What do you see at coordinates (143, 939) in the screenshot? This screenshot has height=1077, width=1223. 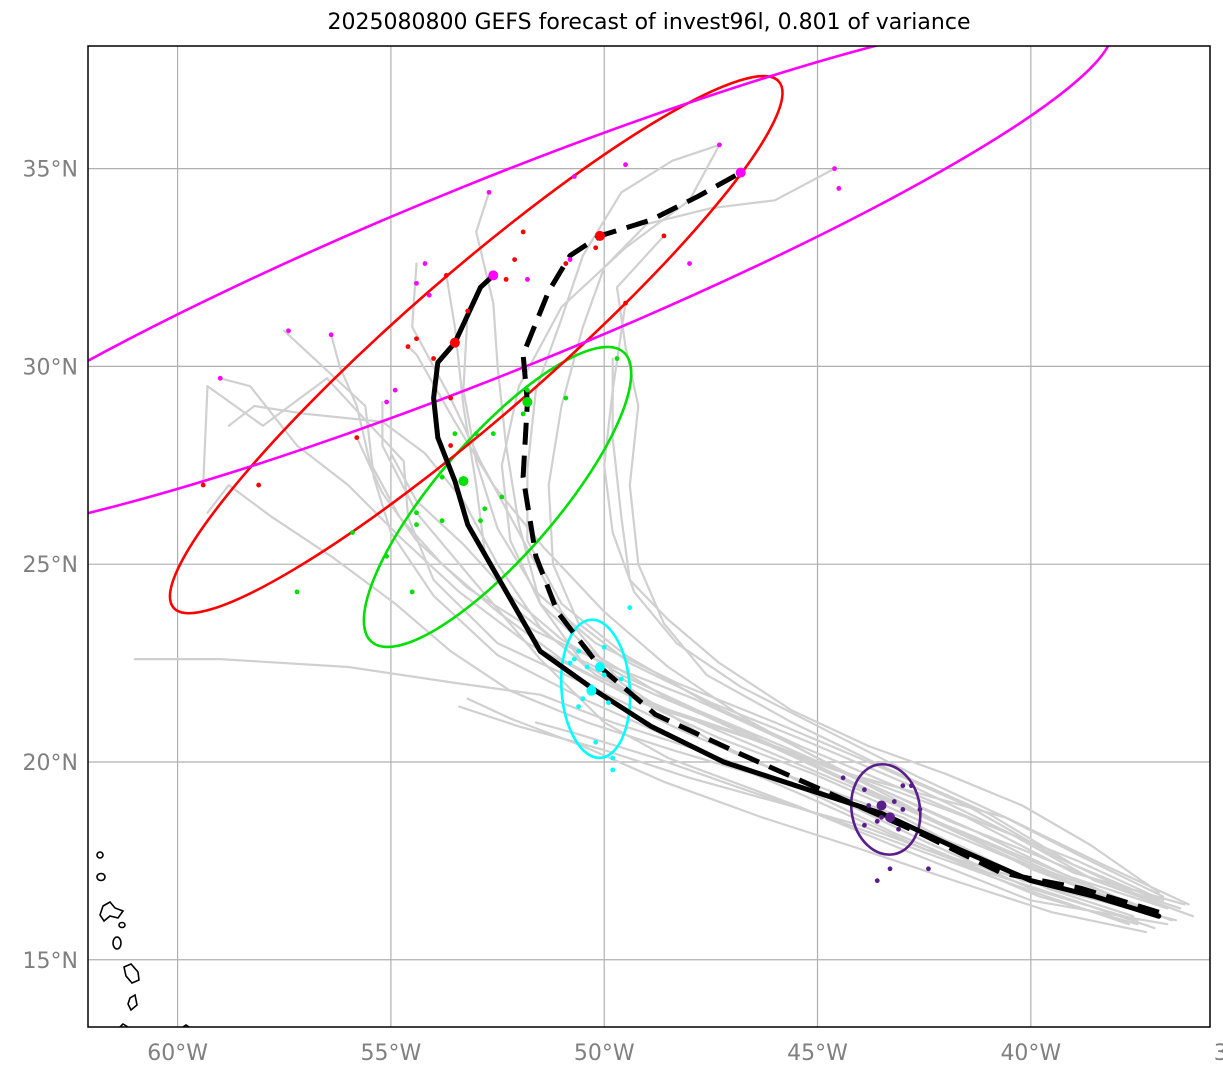 I see `coastline` at bounding box center [143, 939].